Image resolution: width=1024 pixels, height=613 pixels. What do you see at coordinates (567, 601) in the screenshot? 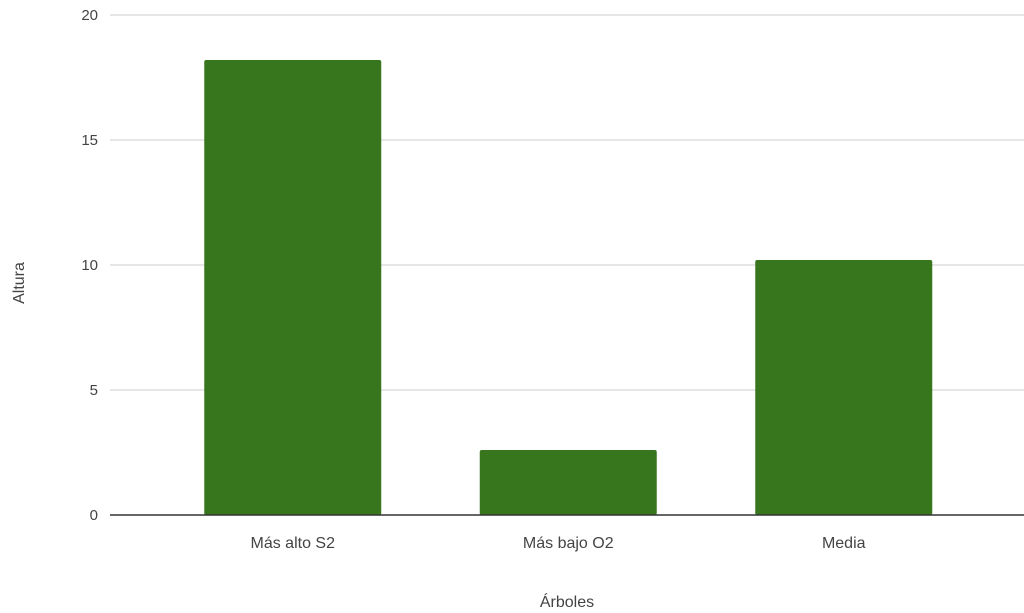
I see `x-axis-title: Árboles` at bounding box center [567, 601].